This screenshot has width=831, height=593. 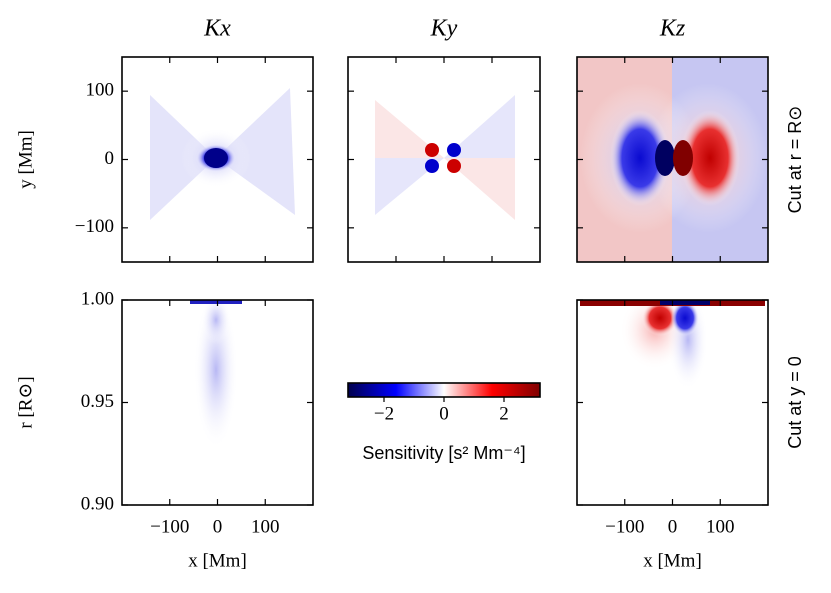 What do you see at coordinates (672, 29) in the screenshot?
I see `panel-title: Kz` at bounding box center [672, 29].